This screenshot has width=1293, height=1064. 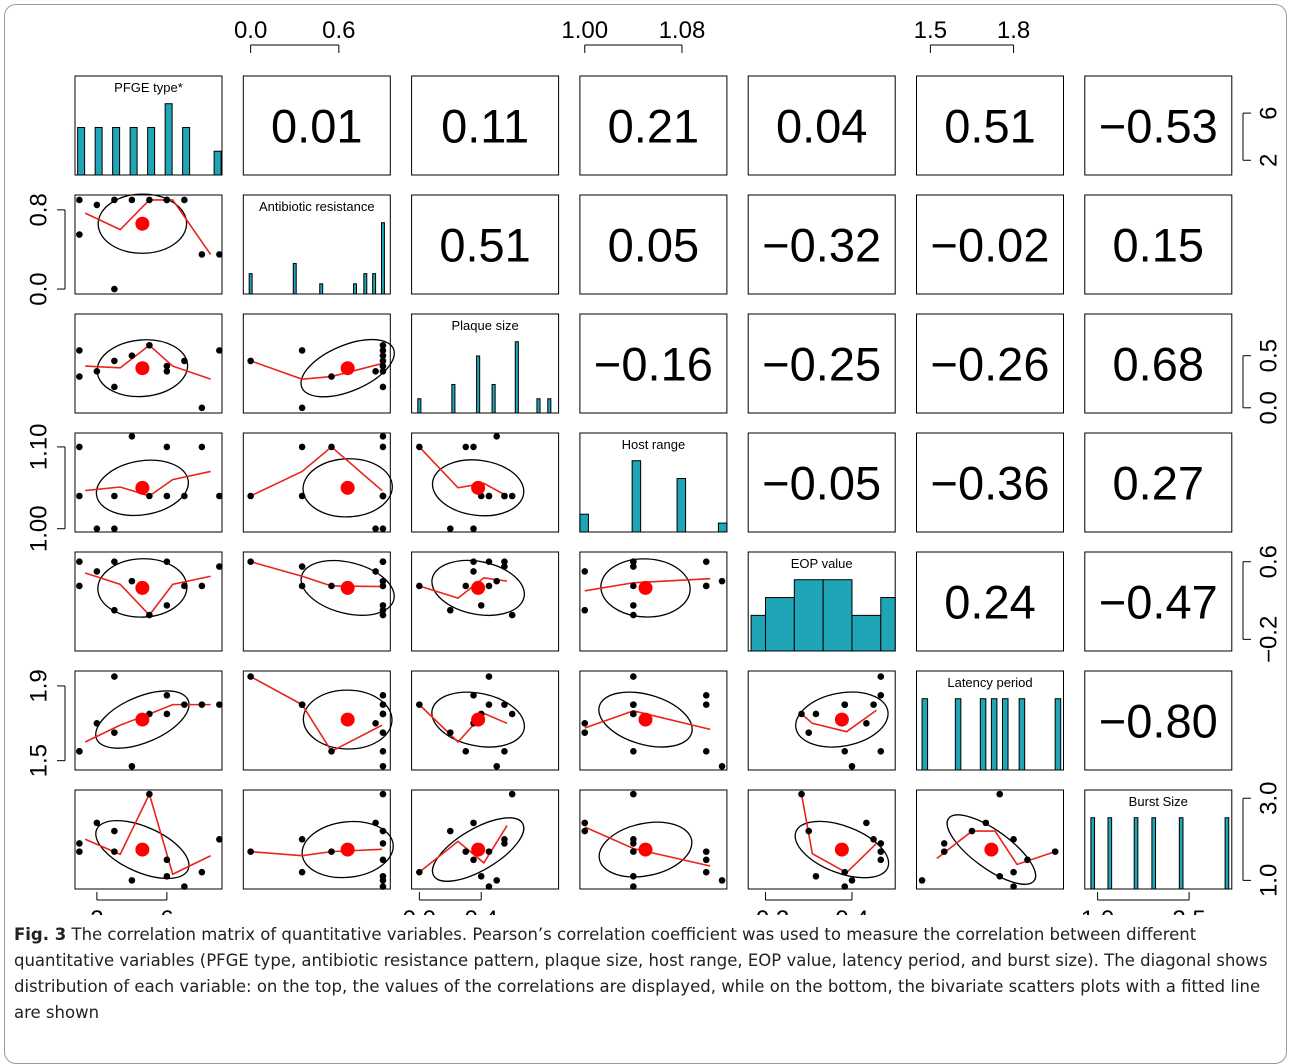 What do you see at coordinates (821, 125) in the screenshot?
I see `panel: 0.04` at bounding box center [821, 125].